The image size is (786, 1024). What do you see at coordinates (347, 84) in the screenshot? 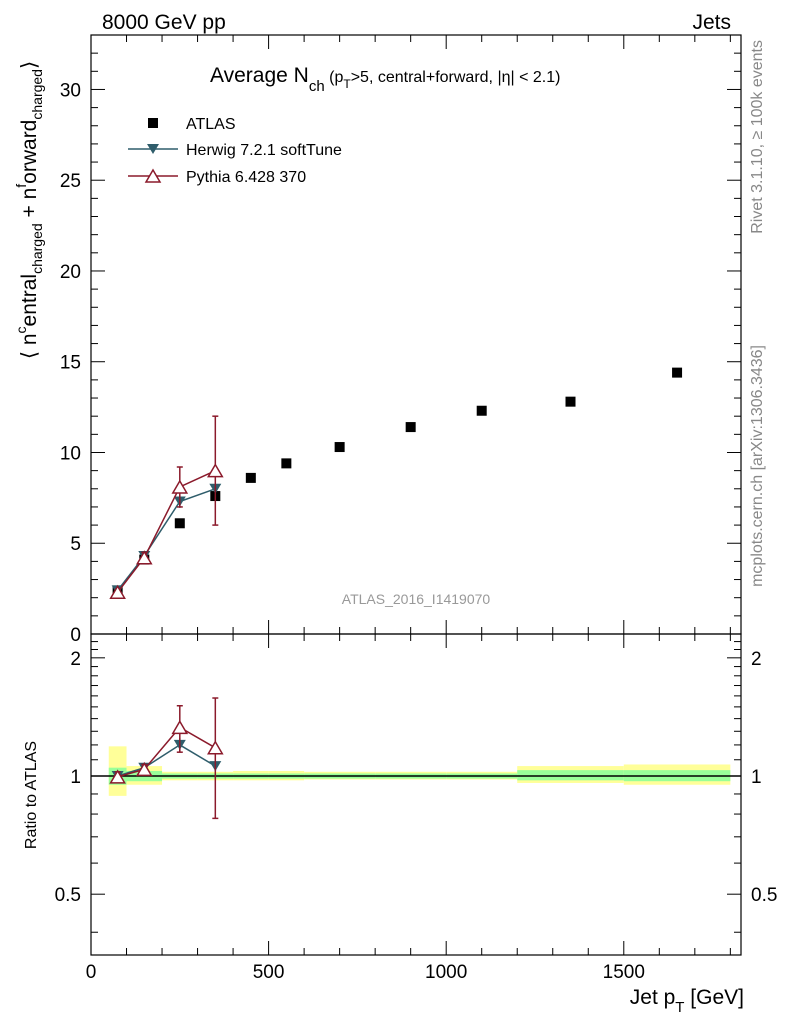
I see `plot-title-sub2: T` at bounding box center [347, 84].